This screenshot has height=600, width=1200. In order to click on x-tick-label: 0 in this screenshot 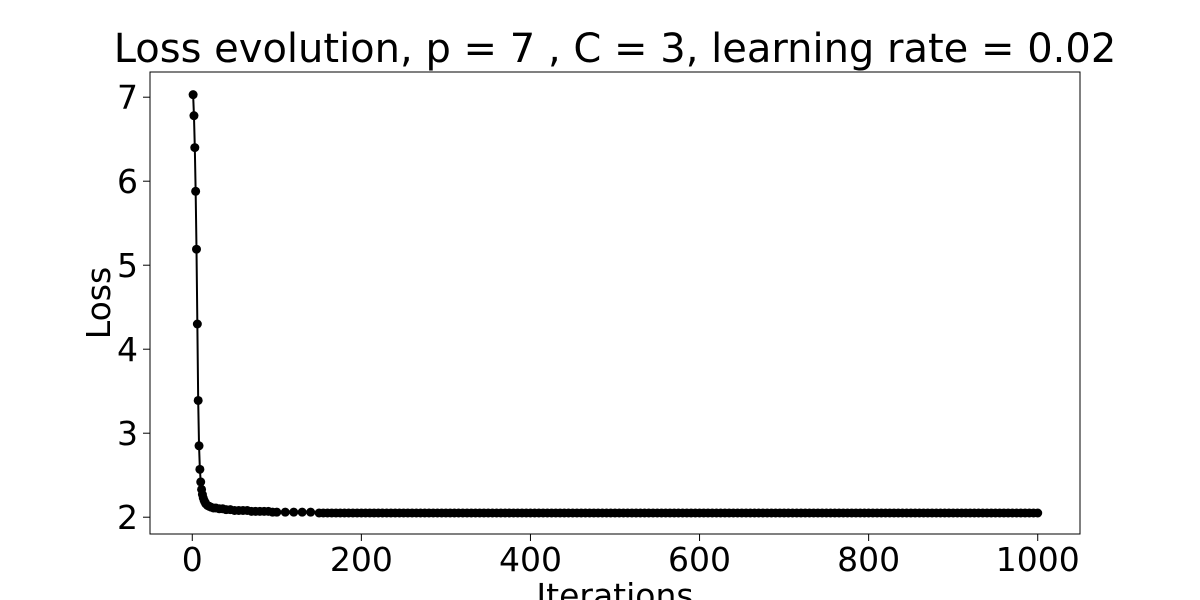, I will do `click(192, 559)`.